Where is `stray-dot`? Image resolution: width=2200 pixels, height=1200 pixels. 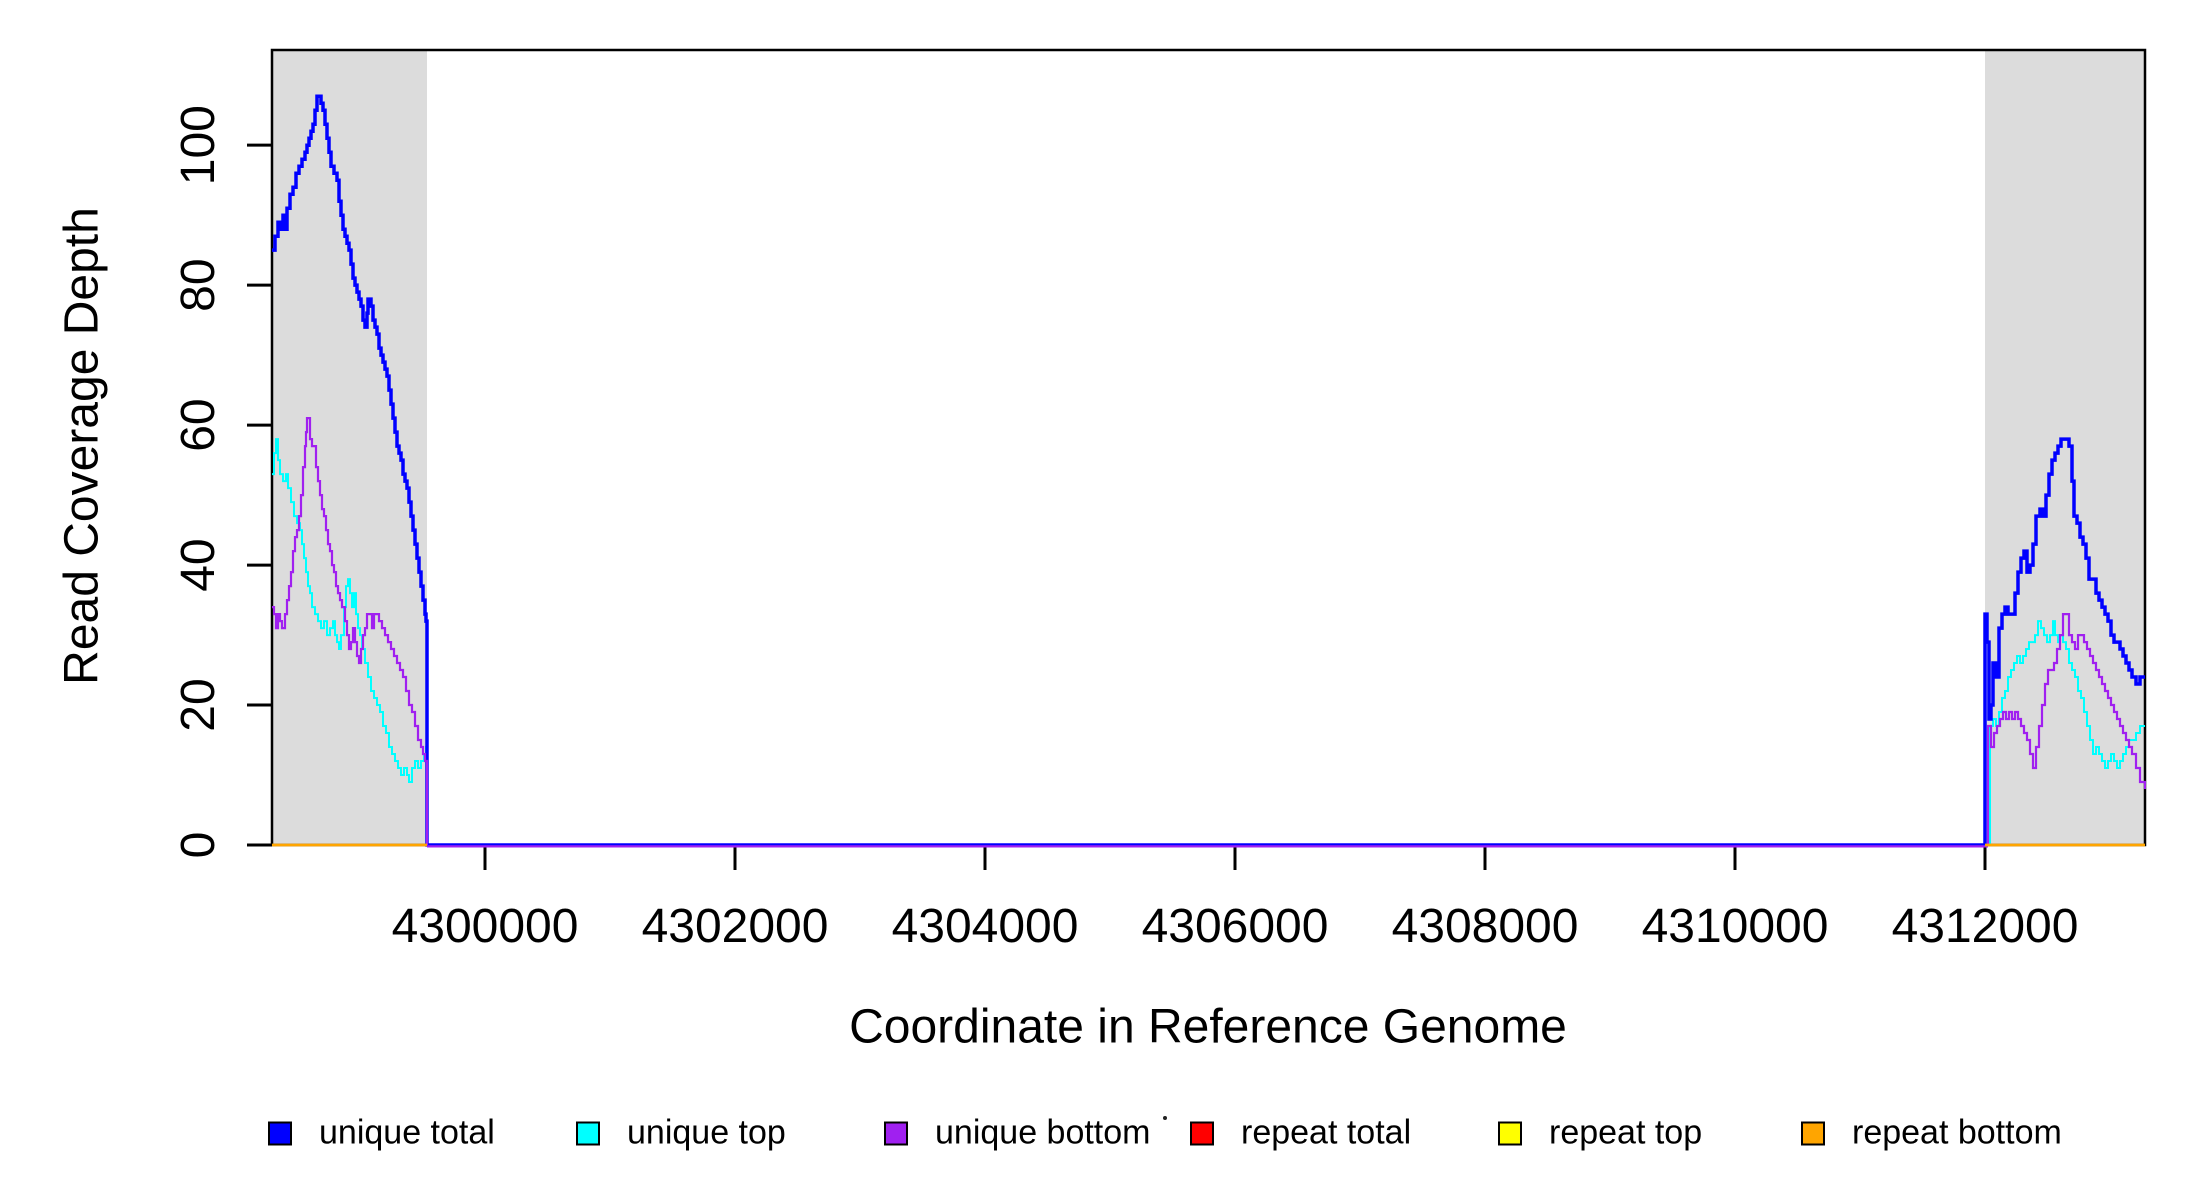
stray-dot is located at coordinates (1165, 1118).